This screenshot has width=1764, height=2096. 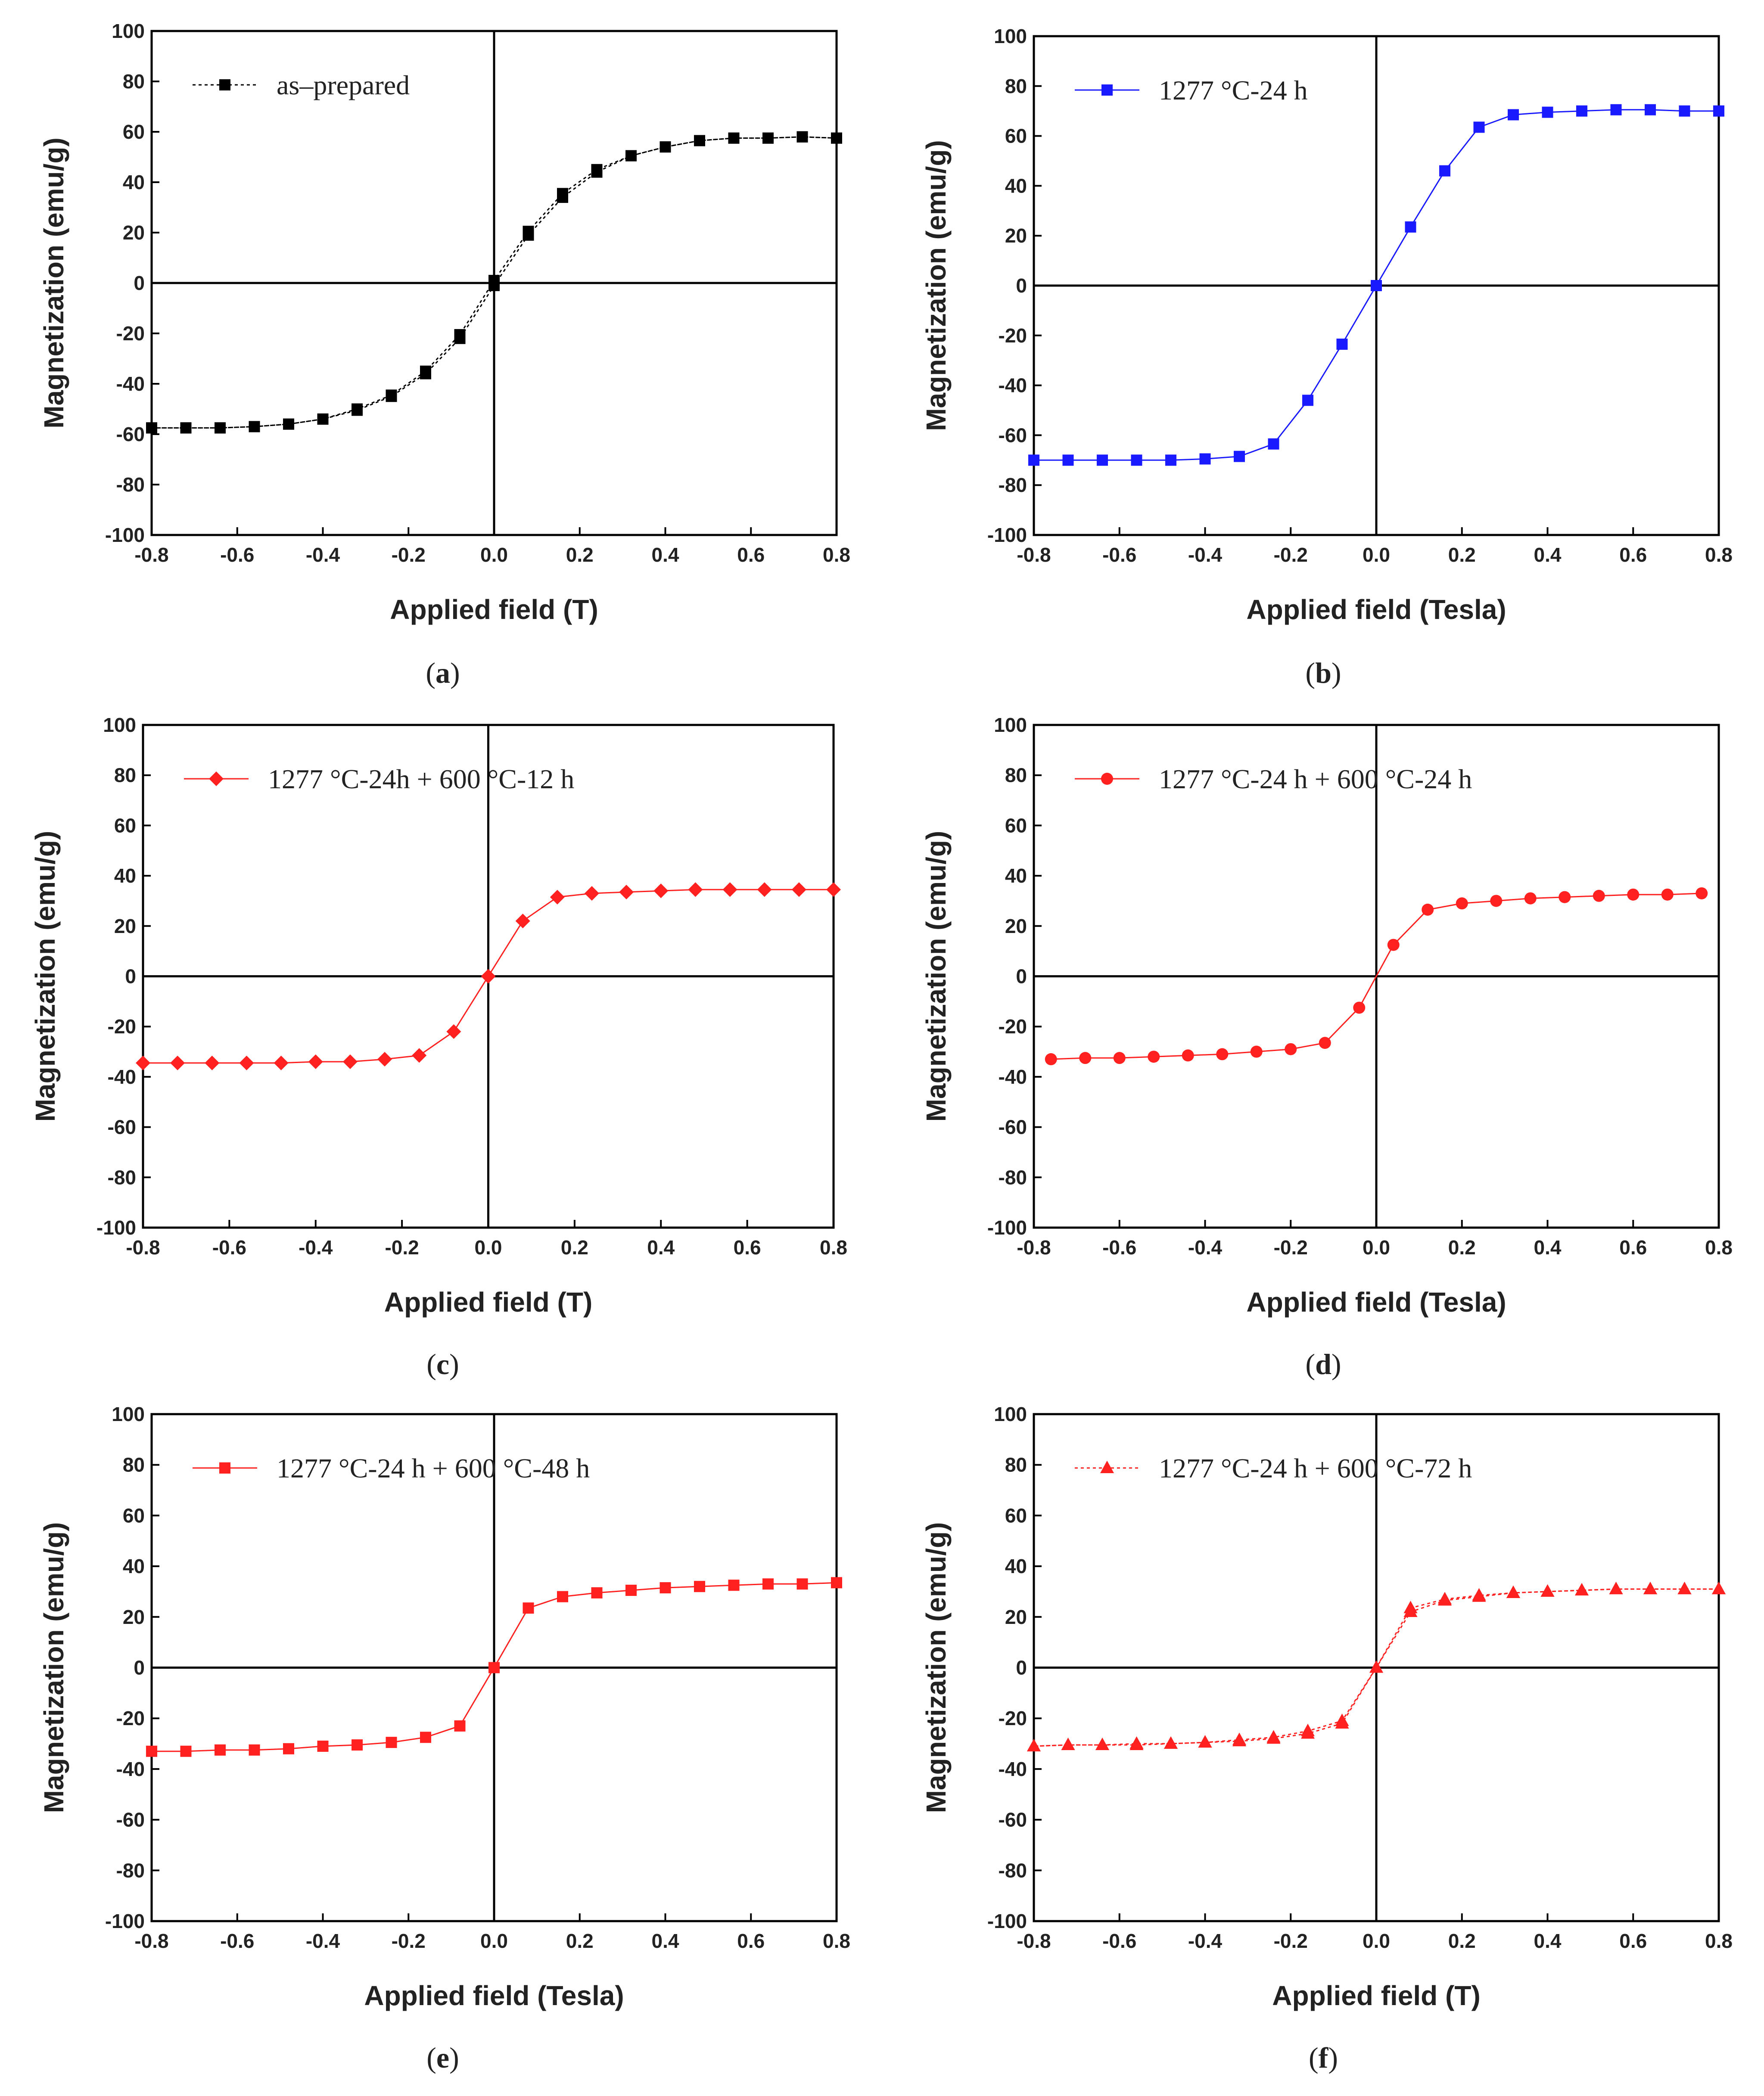 What do you see at coordinates (443, 672) in the screenshot?
I see `panel-caption: (a)` at bounding box center [443, 672].